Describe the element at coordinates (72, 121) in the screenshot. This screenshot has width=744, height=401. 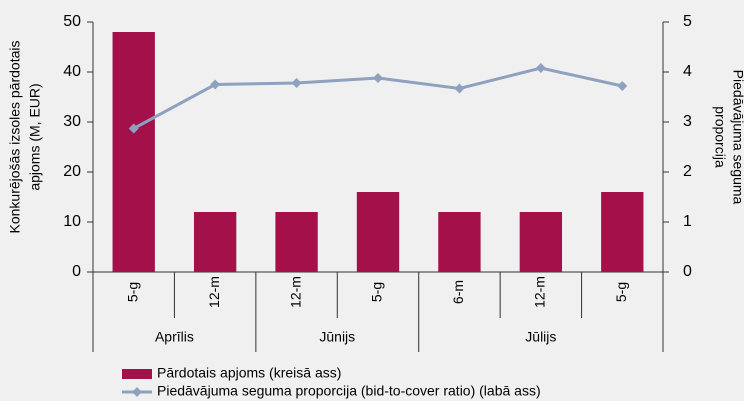
I see `y-tick-label: 30` at that location.